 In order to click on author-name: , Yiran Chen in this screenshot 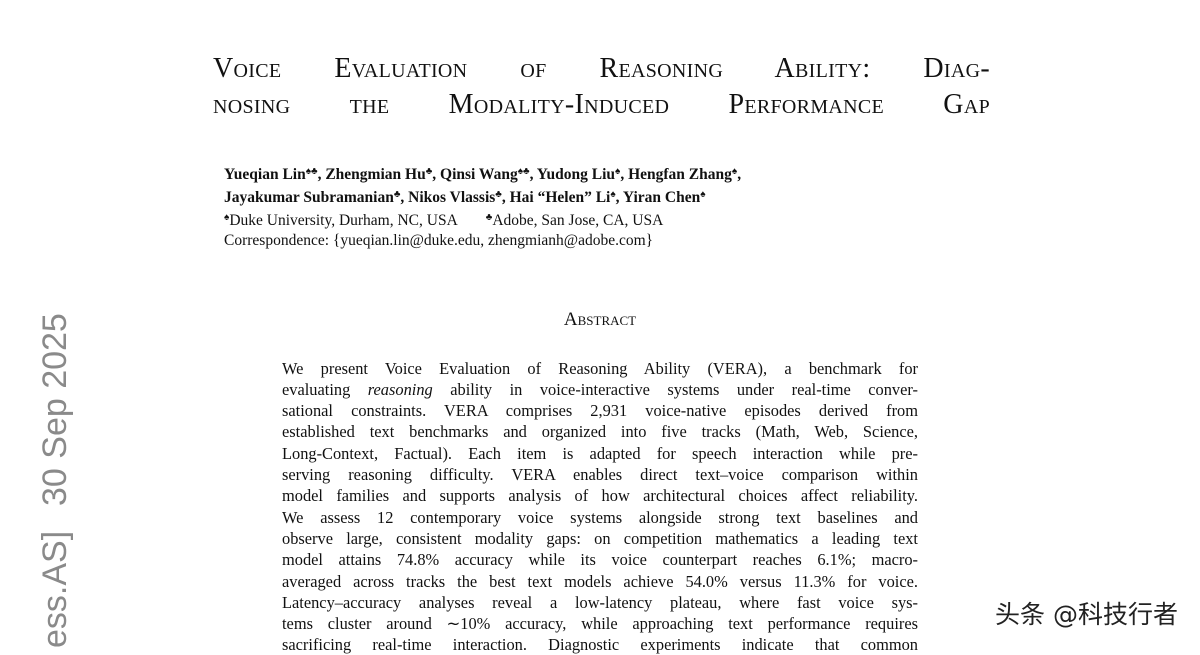, I will do `click(658, 197)`.